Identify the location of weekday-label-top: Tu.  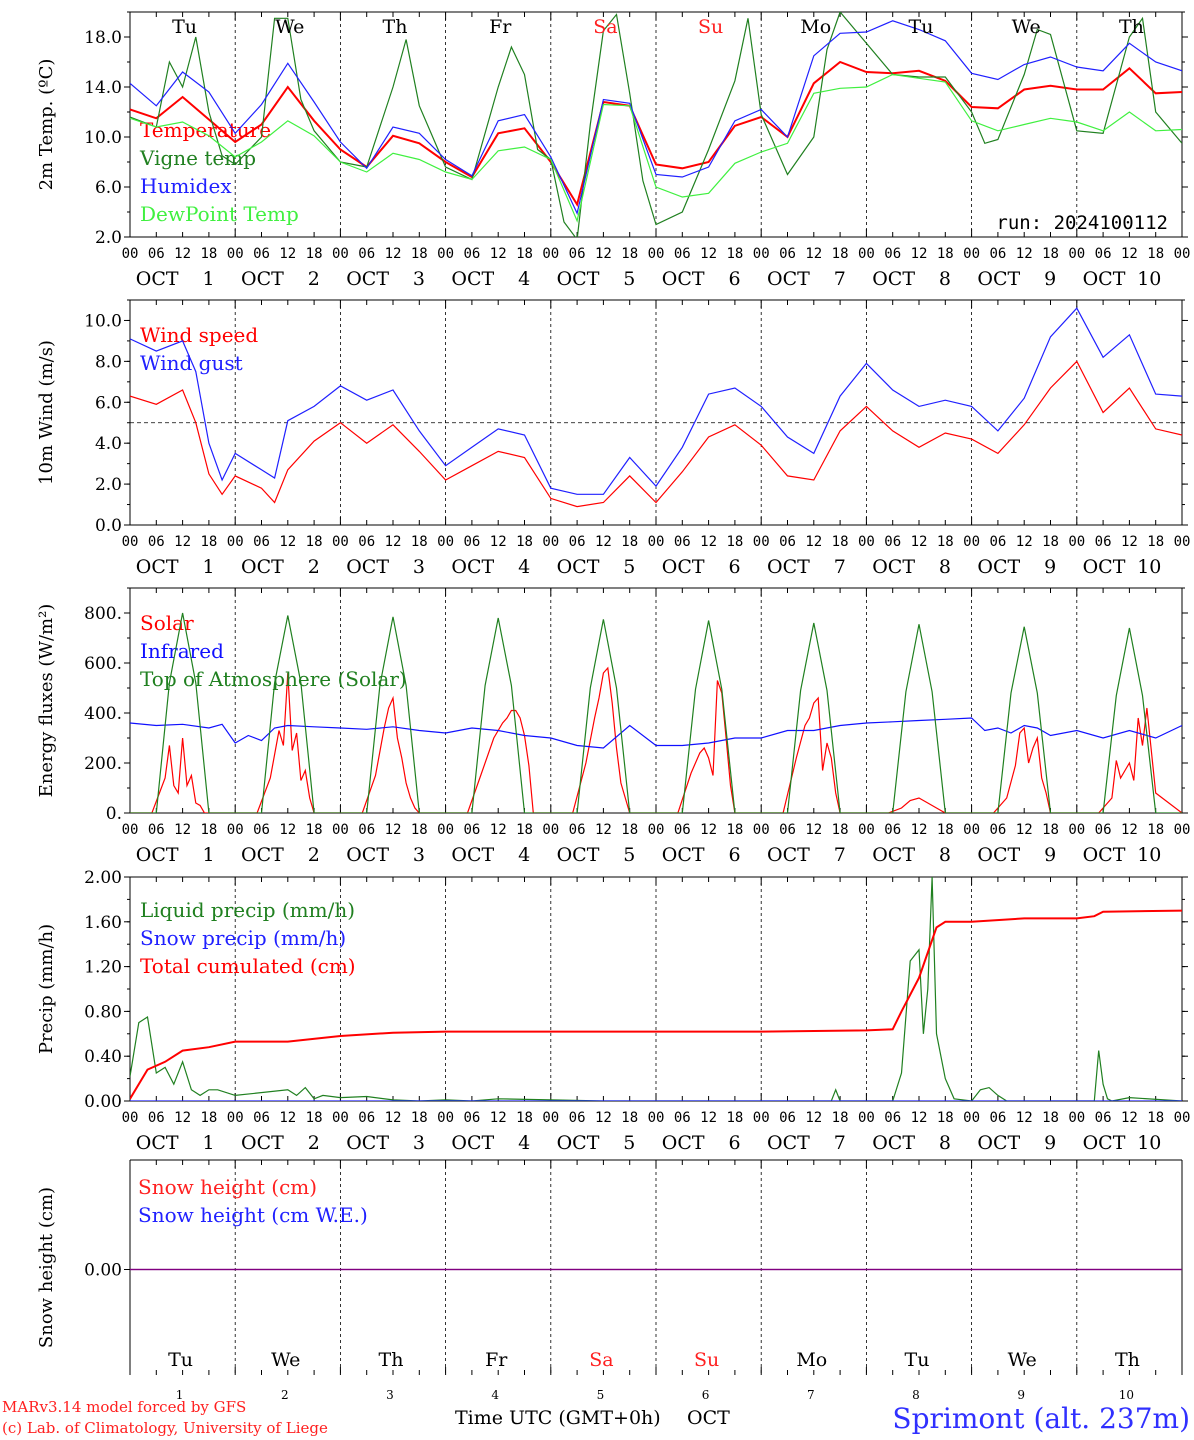
(921, 27).